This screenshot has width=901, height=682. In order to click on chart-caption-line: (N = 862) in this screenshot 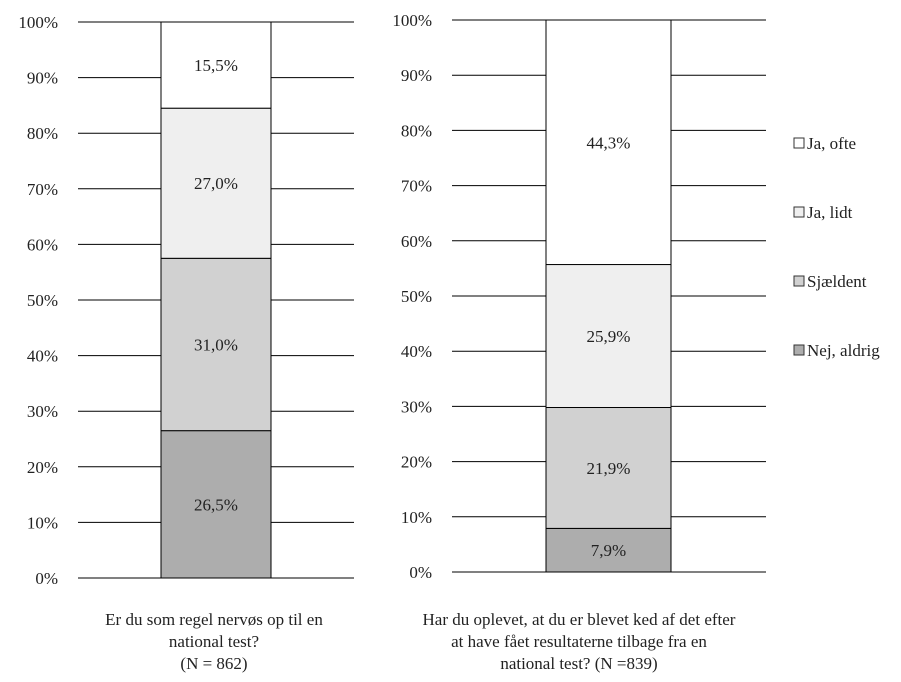, I will do `click(213, 663)`.